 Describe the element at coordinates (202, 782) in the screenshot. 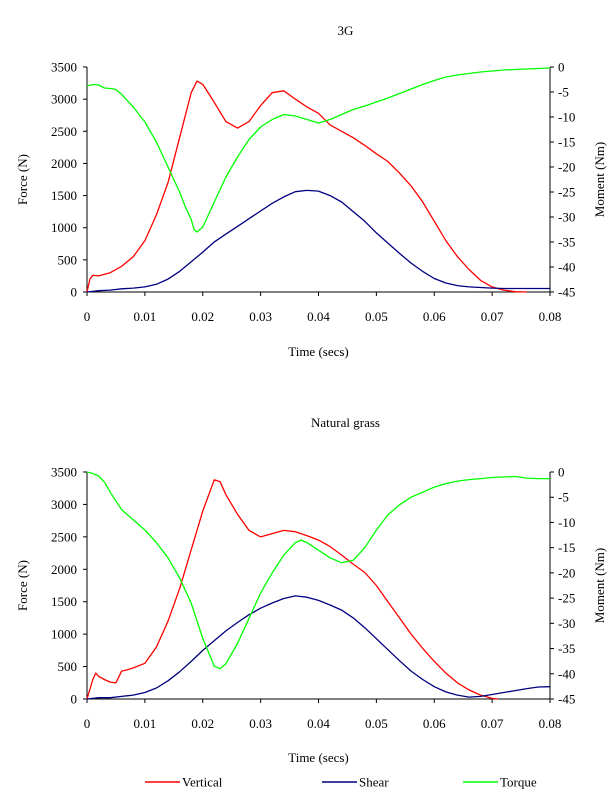

I see `legend-label-vertical: Vertical` at that location.